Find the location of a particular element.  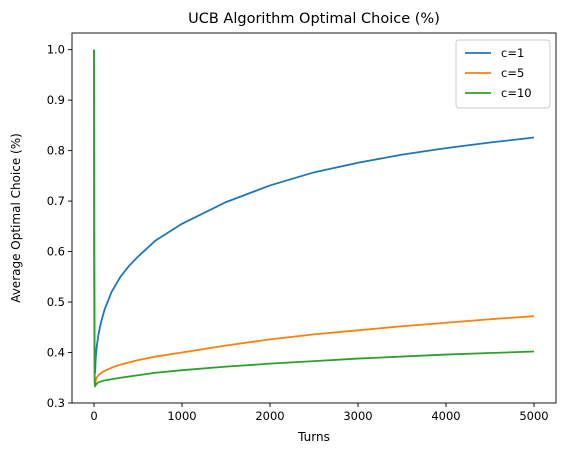

legend-label-3: c=10 is located at coordinates (516, 93).